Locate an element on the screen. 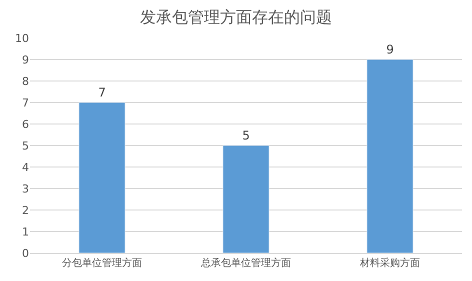 This screenshot has height=281, width=472. y-tick-label: 2 is located at coordinates (25, 210).